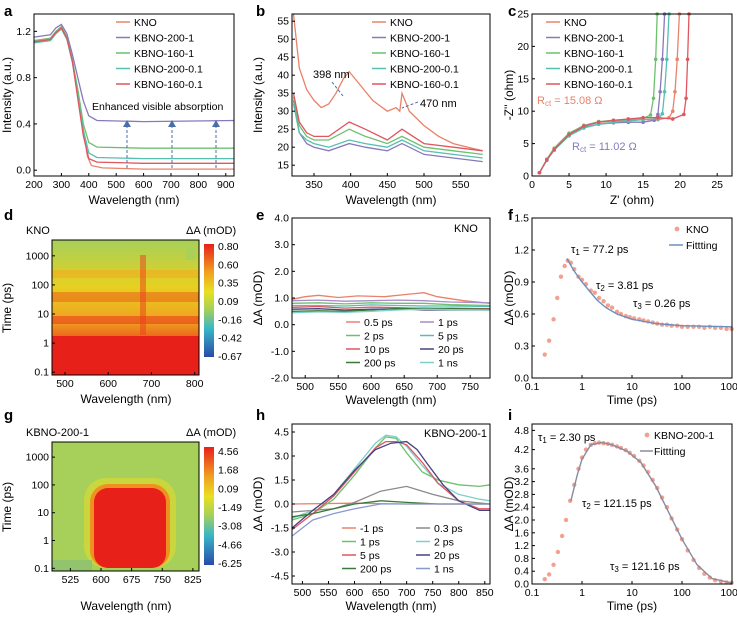  I want to click on x-tick-label: 15, so click(643, 185).